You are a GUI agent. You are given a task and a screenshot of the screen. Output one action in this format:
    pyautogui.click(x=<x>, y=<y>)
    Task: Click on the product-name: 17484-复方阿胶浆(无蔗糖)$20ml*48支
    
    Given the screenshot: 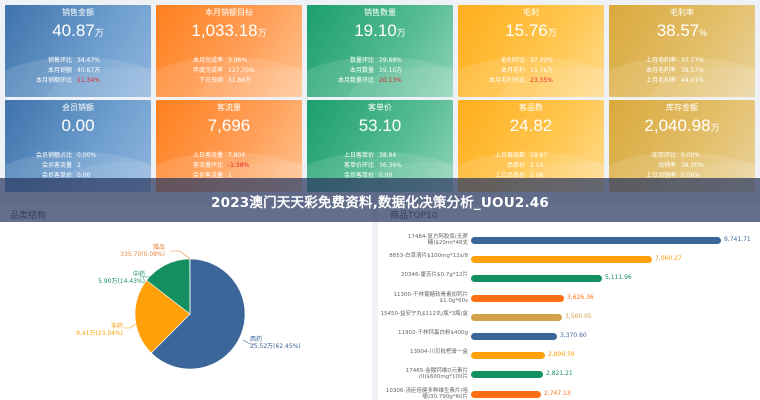 What is the action you would take?
    pyautogui.click(x=437, y=240)
    